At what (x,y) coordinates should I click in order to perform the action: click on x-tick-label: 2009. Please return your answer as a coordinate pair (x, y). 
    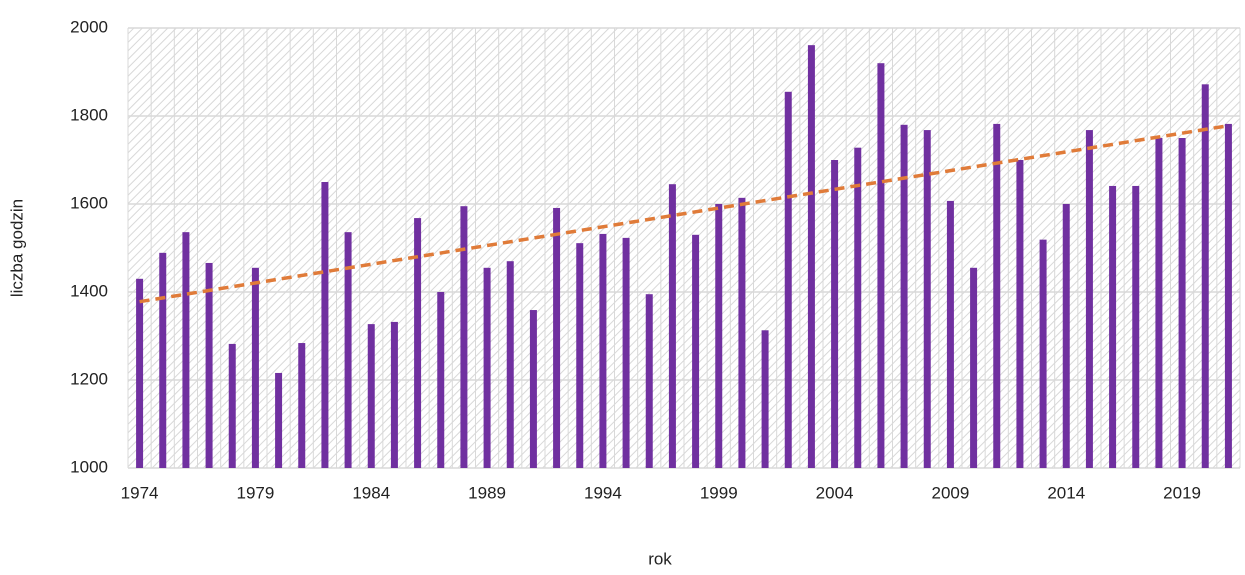
    Looking at the image, I should click on (951, 492).